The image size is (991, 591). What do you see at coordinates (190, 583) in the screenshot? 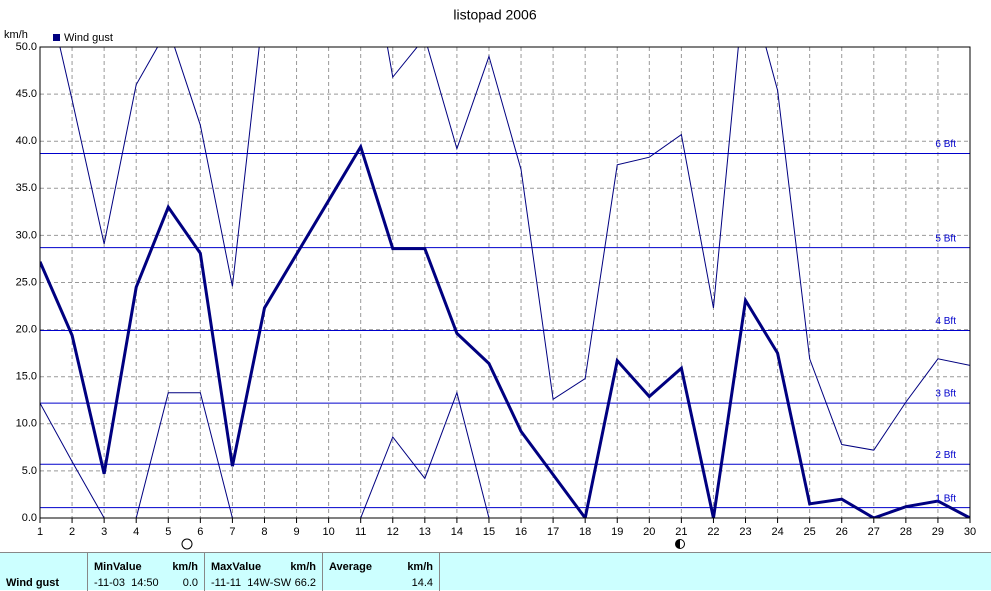
I see `column-value: 0.0` at bounding box center [190, 583].